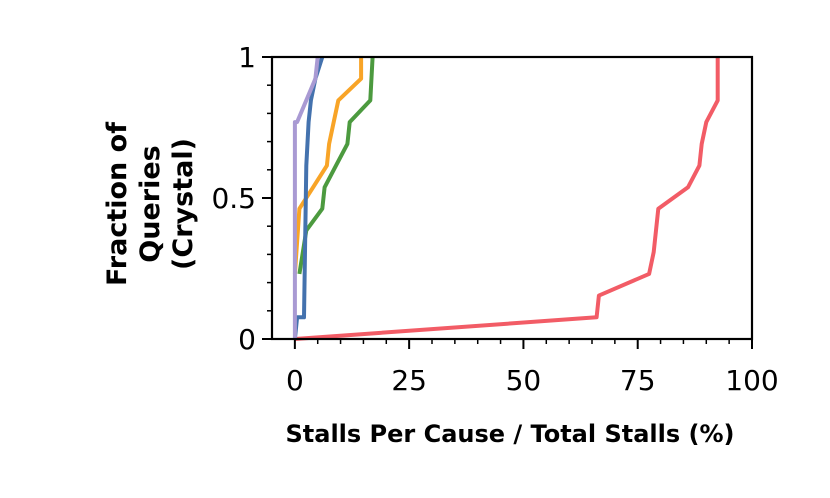 The width and height of the screenshot is (830, 498). Describe the element at coordinates (247, 57) in the screenshot. I see `y-tick-label: 1` at that location.